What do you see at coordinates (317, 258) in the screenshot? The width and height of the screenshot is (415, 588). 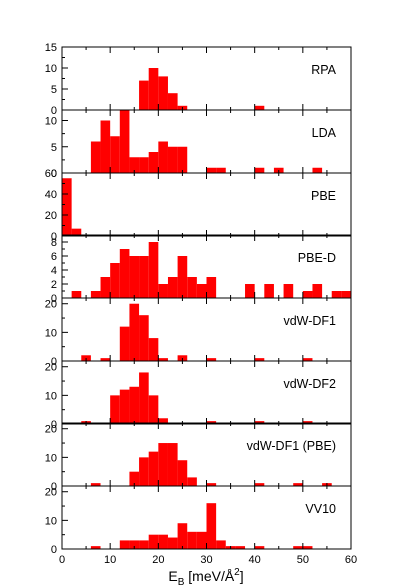 I see `panel-method-label: PBE-D` at bounding box center [317, 258].